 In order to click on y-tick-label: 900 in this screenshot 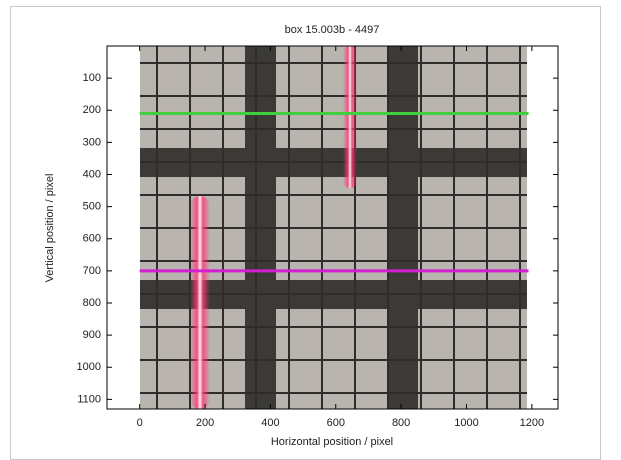, I will do `click(92, 335)`.